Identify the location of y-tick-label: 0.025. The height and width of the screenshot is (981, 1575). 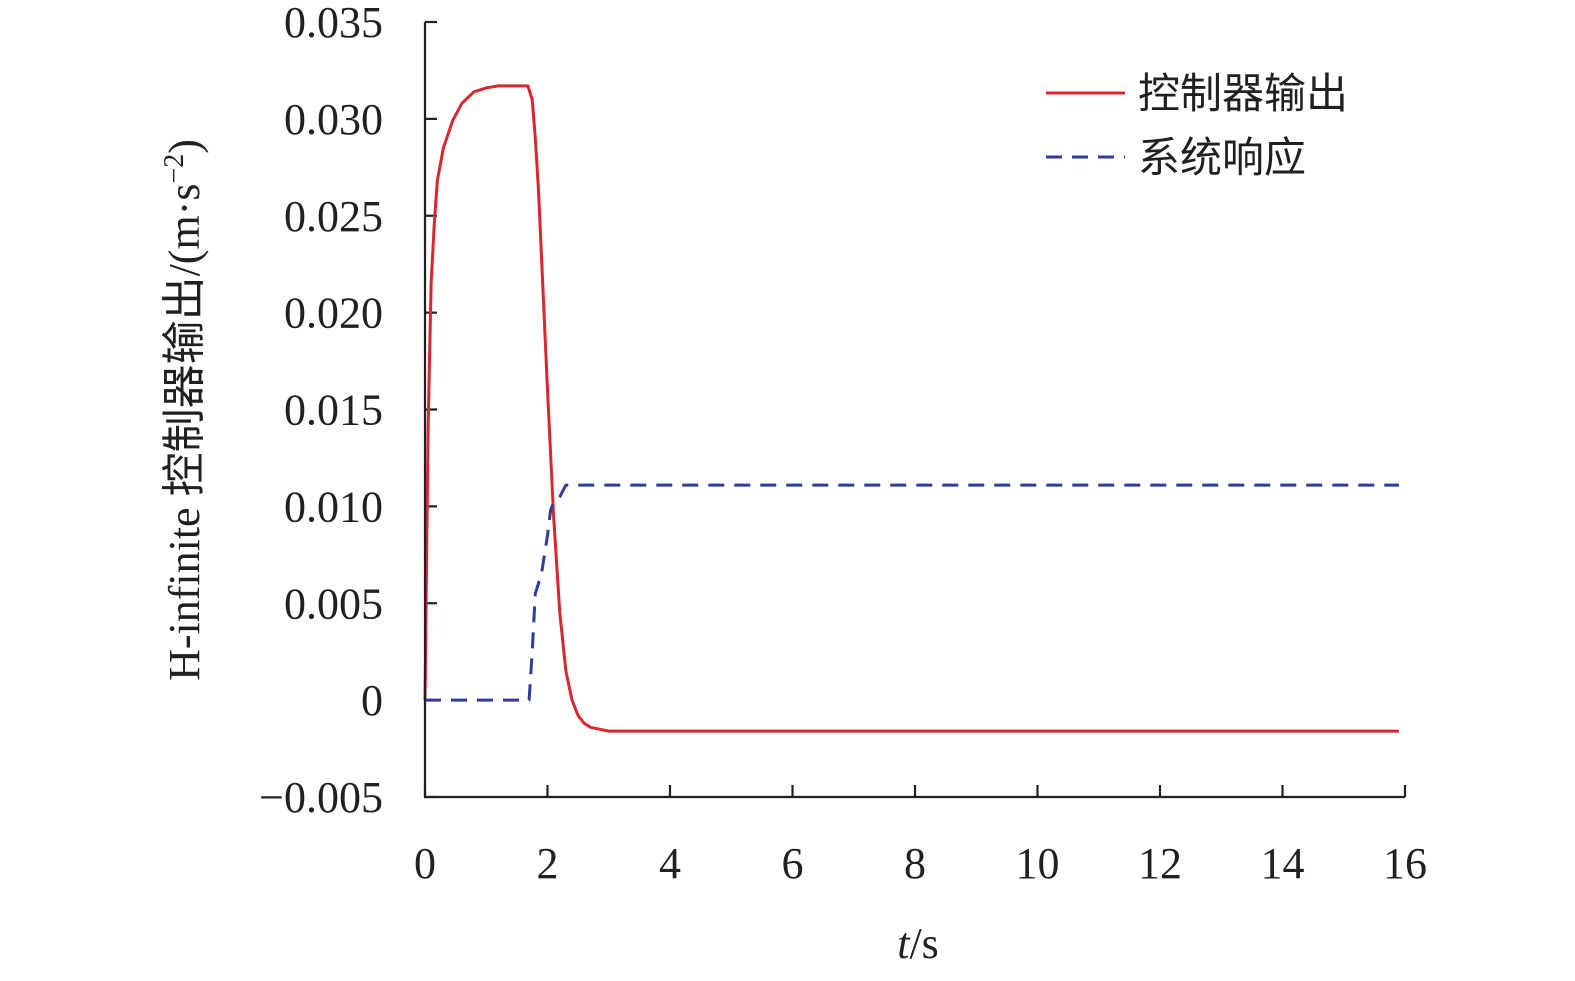
(333, 216).